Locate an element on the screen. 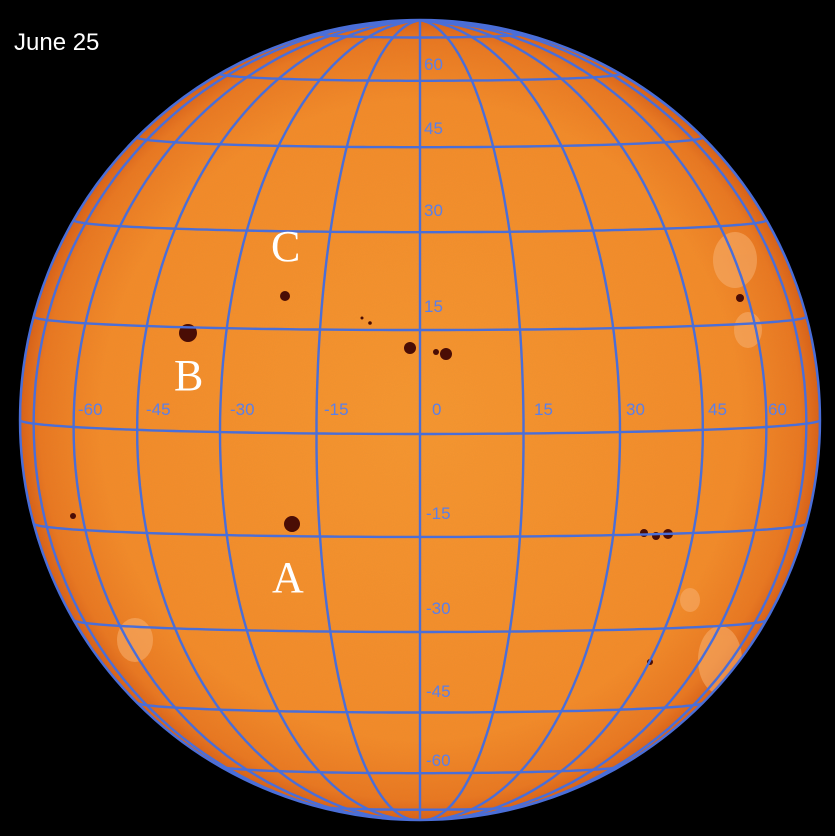 This screenshot has height=836, width=835. lon-label: 45 is located at coordinates (717, 409).